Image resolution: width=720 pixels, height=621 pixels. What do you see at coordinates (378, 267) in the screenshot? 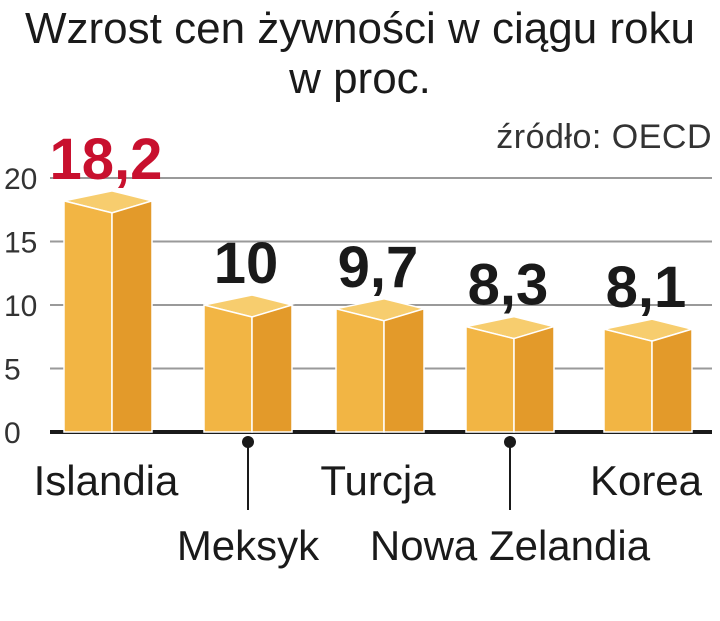
I see `bar-value-label: 9,7` at bounding box center [378, 267].